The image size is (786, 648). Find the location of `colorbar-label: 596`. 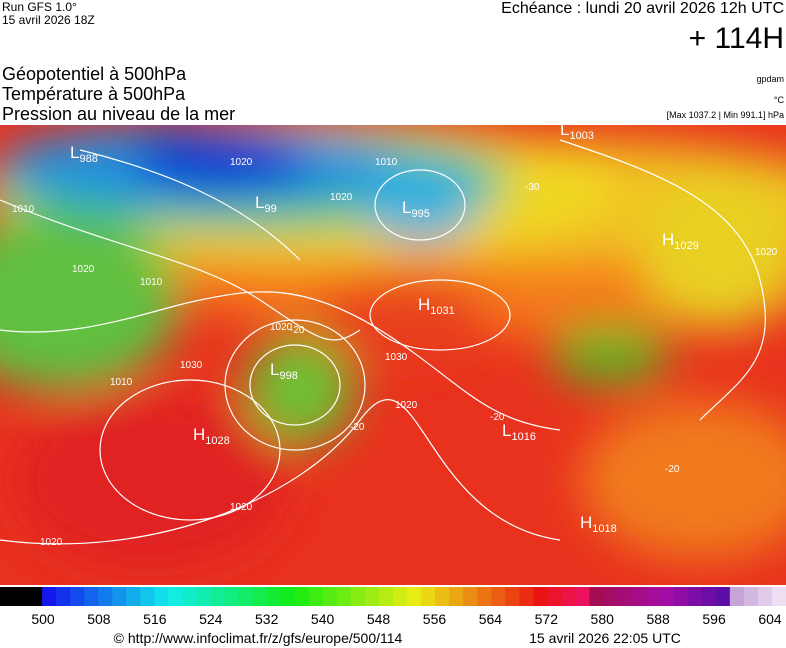

colorbar-label: 596 is located at coordinates (714, 619).